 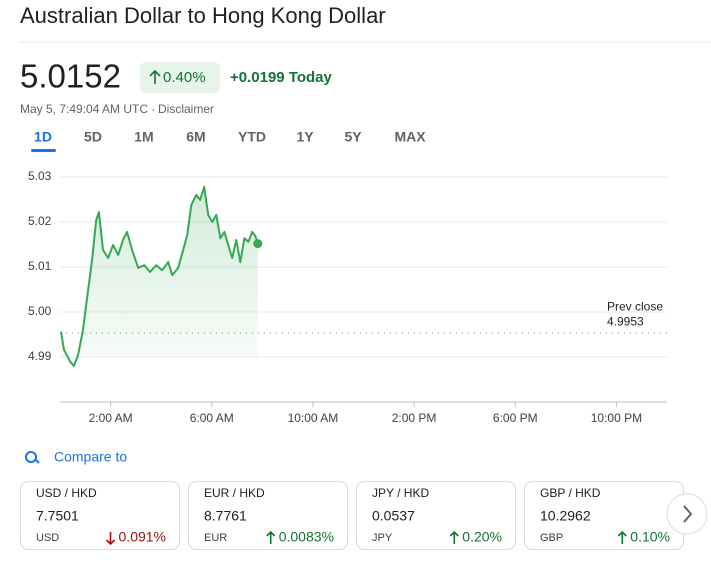 I want to click on x-tick-label: 2:00 AM, so click(x=111, y=418).